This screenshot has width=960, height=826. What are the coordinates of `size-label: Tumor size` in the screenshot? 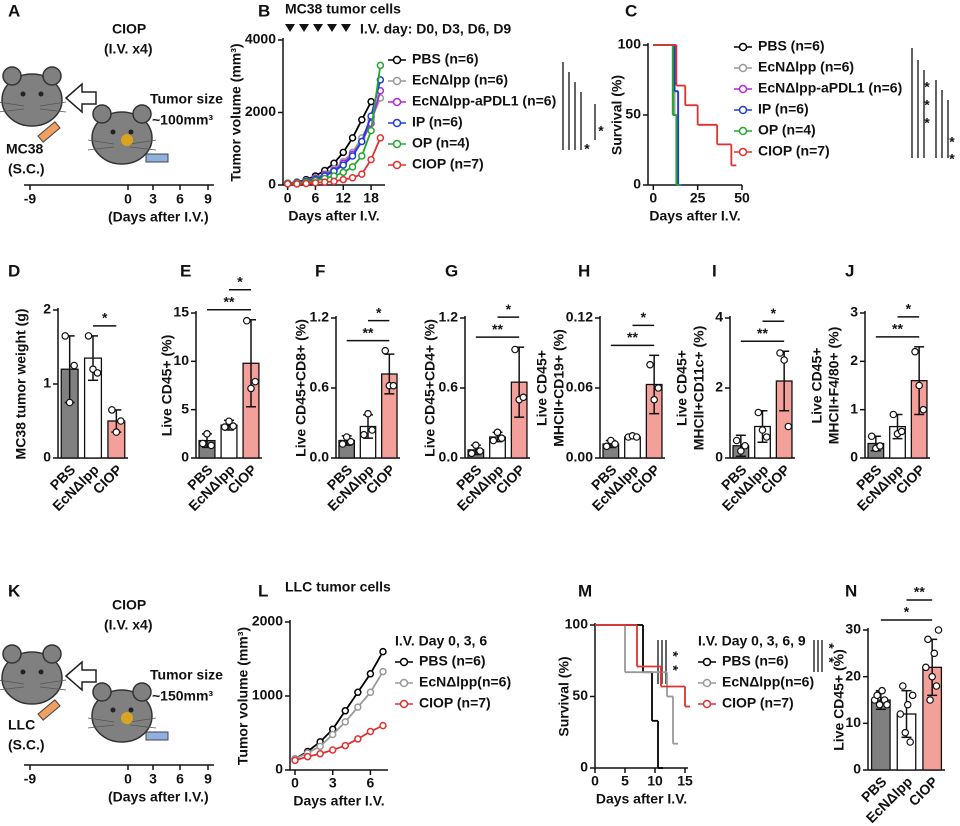 It's located at (186, 99).